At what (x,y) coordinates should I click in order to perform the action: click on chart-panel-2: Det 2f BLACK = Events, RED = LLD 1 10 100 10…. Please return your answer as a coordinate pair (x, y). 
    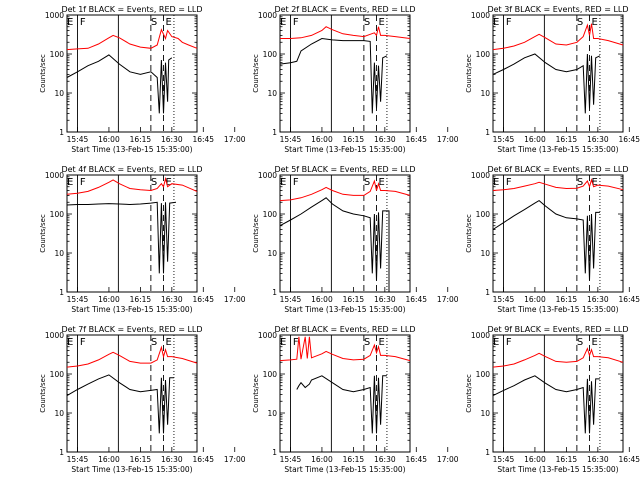
    Looking at the image, I should click on (355, 79).